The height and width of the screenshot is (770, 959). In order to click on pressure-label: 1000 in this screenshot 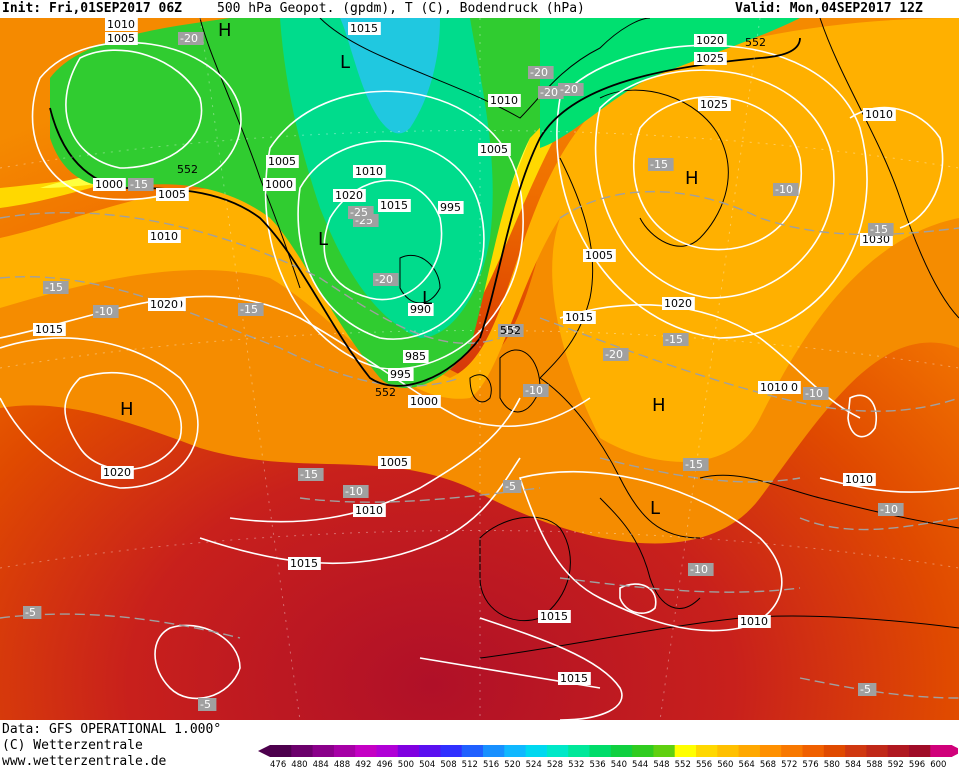, I will do `click(424, 401)`.